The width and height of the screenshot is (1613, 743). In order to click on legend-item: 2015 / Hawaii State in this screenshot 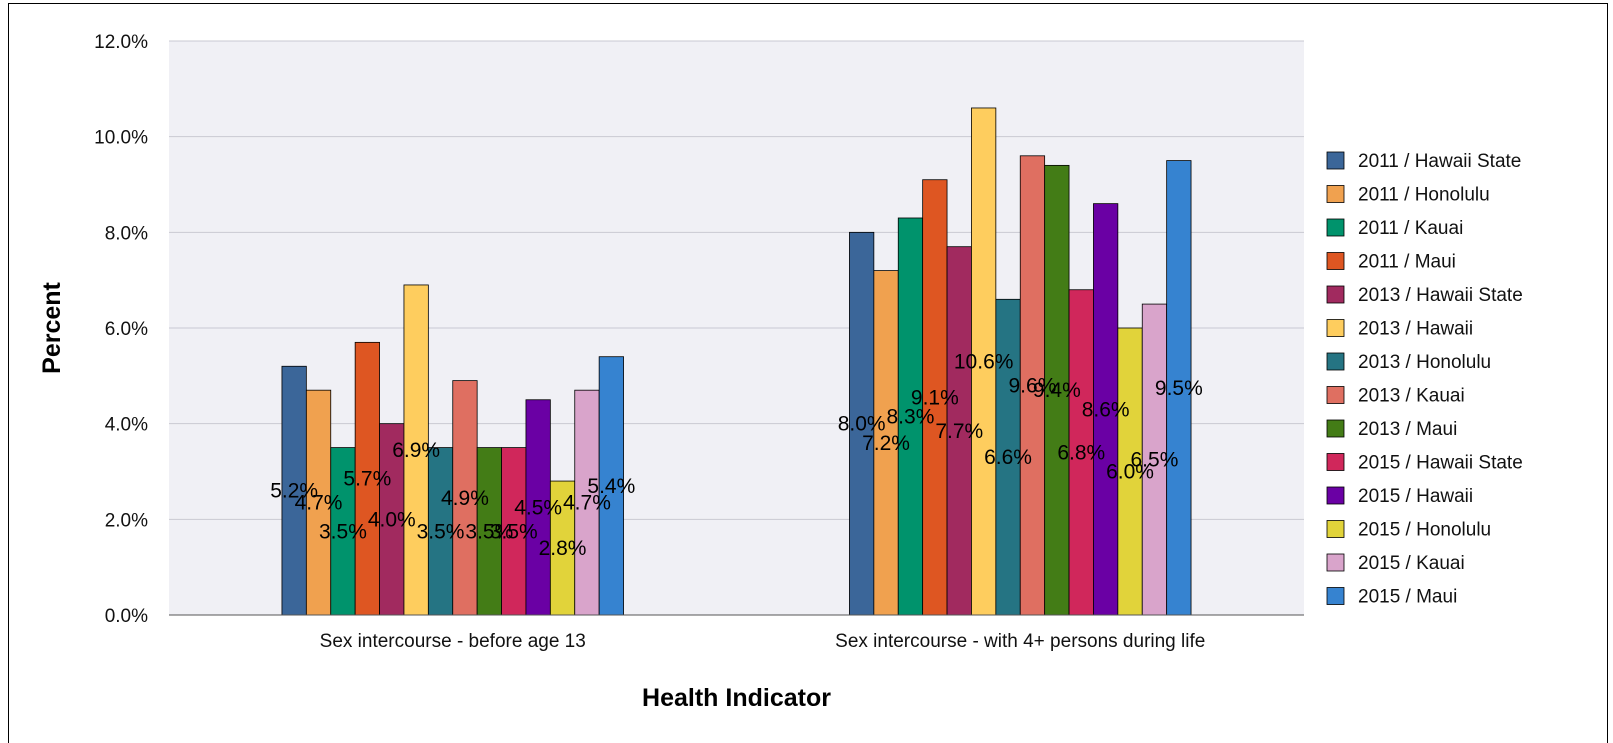, I will do `click(1425, 463)`.